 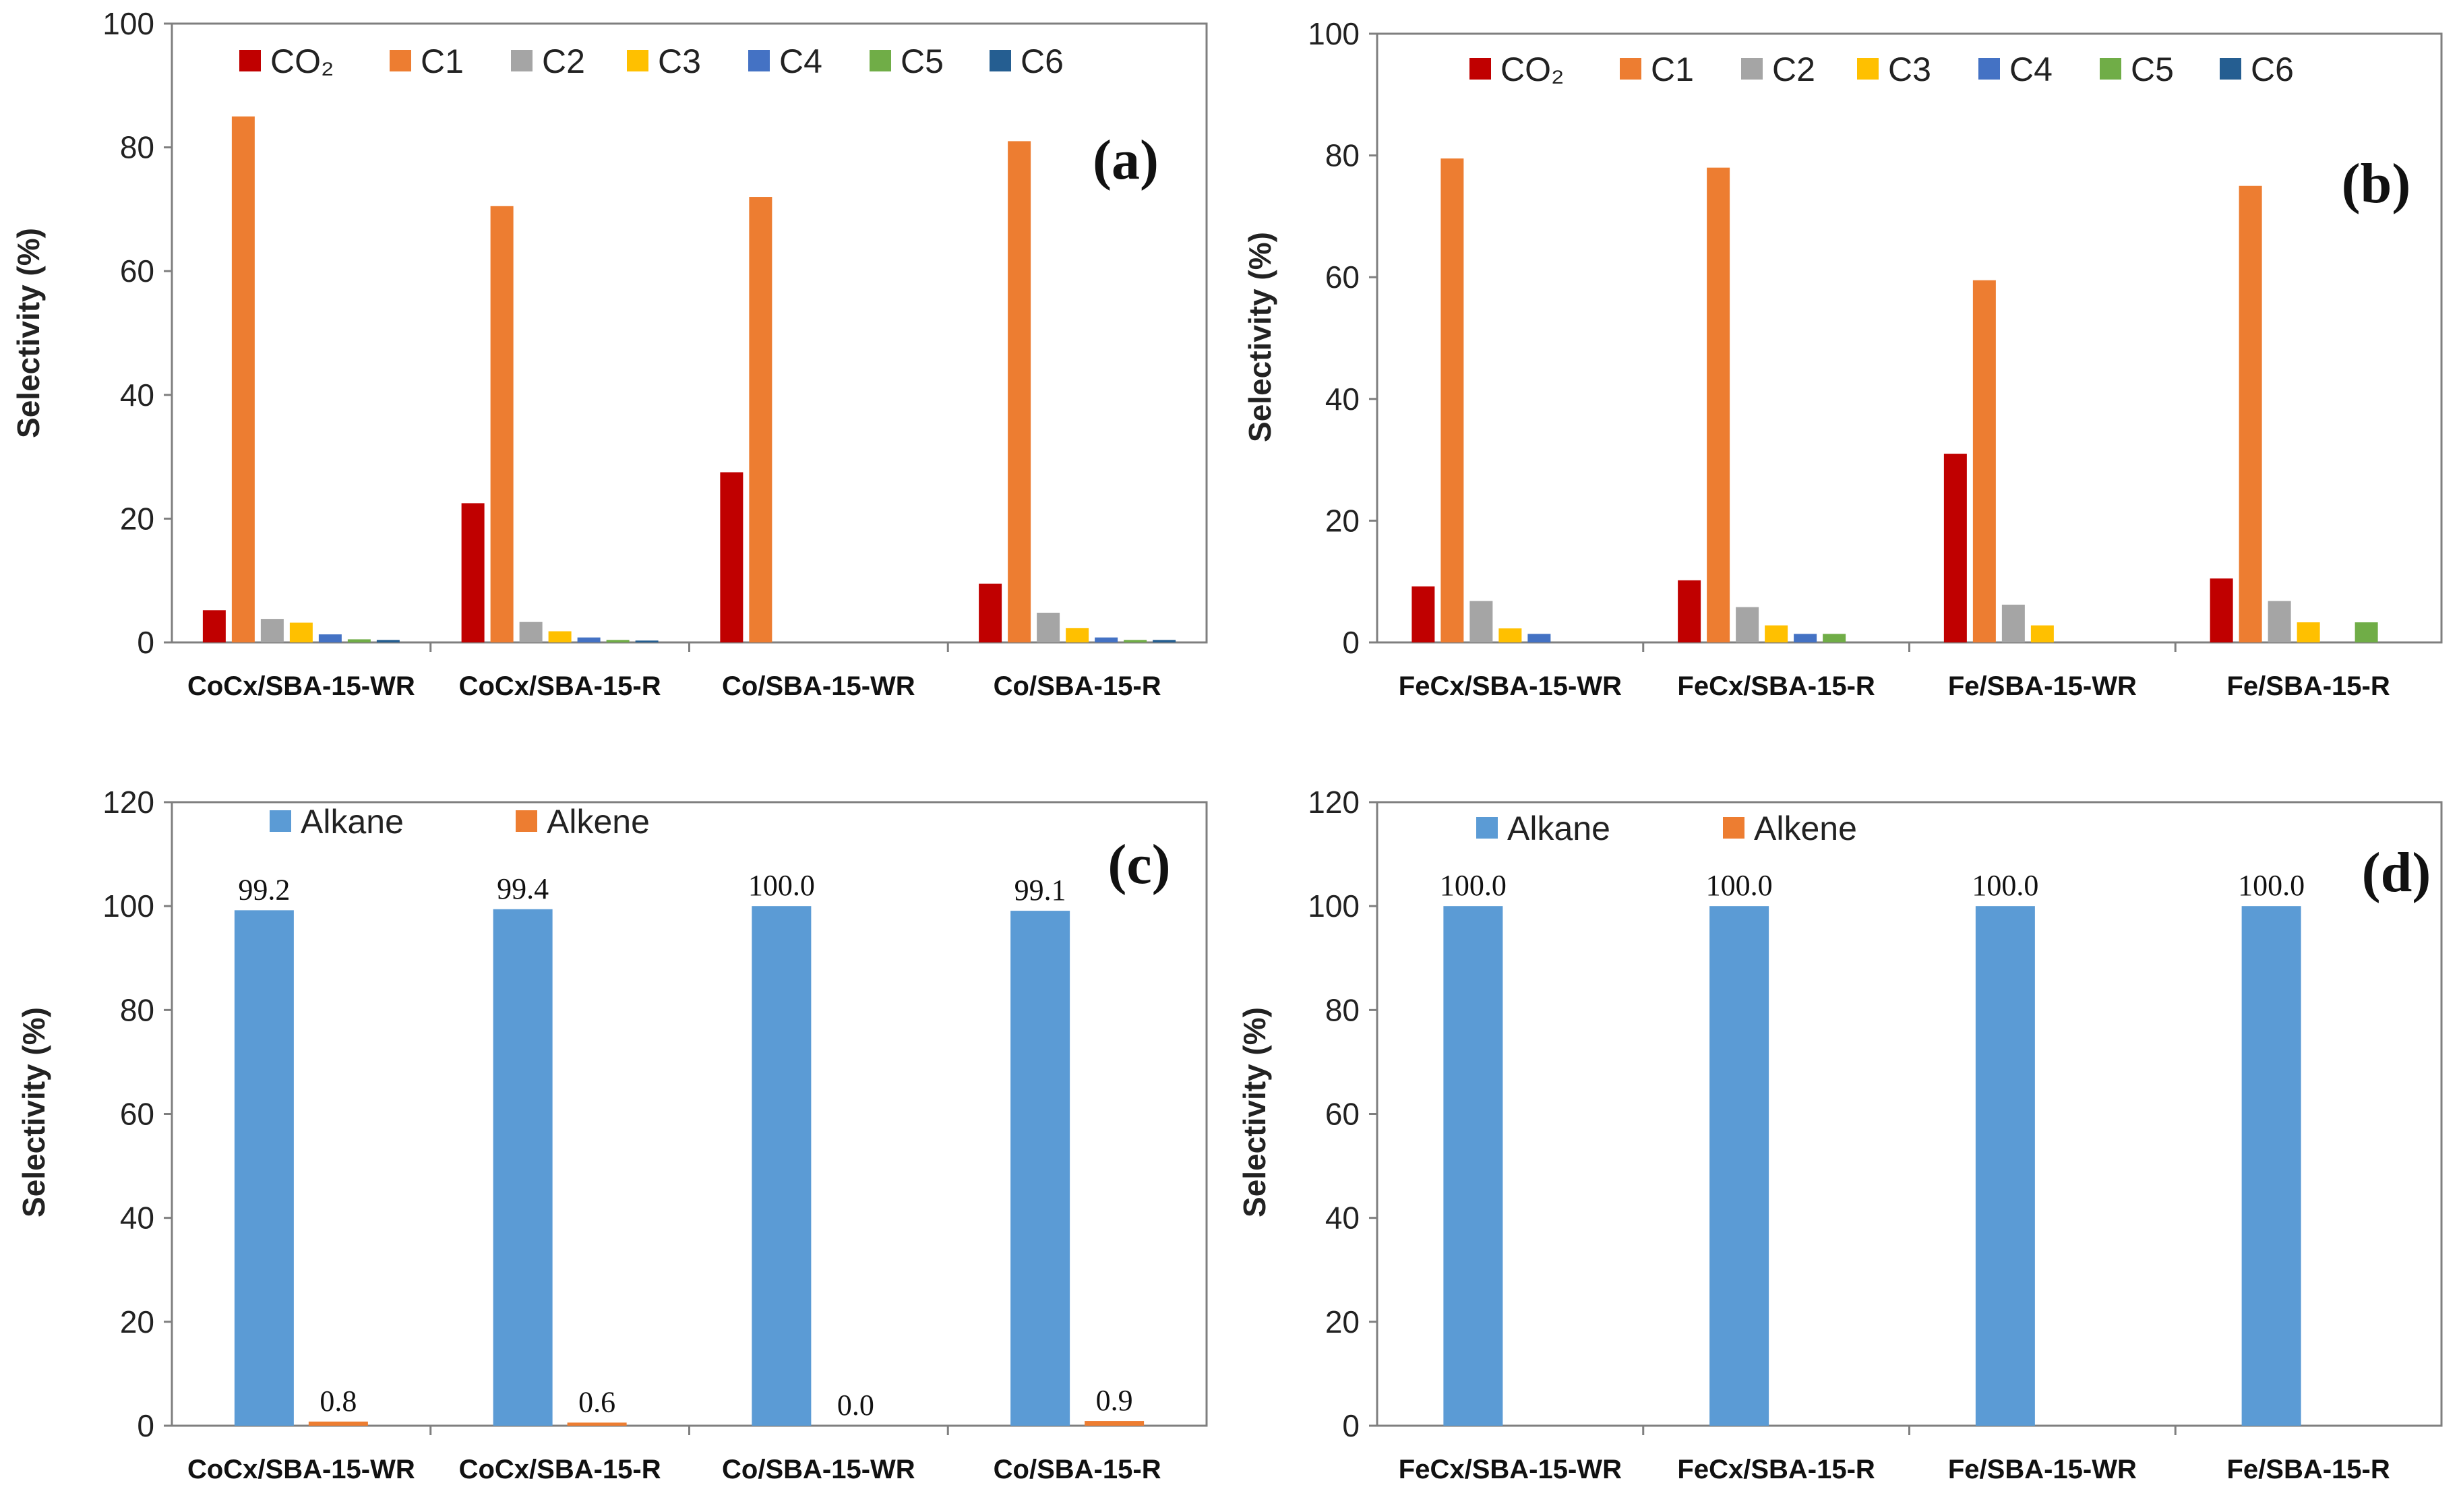 What do you see at coordinates (1077, 686) in the screenshot?
I see `x-category-label: Co/SBA-15-R` at bounding box center [1077, 686].